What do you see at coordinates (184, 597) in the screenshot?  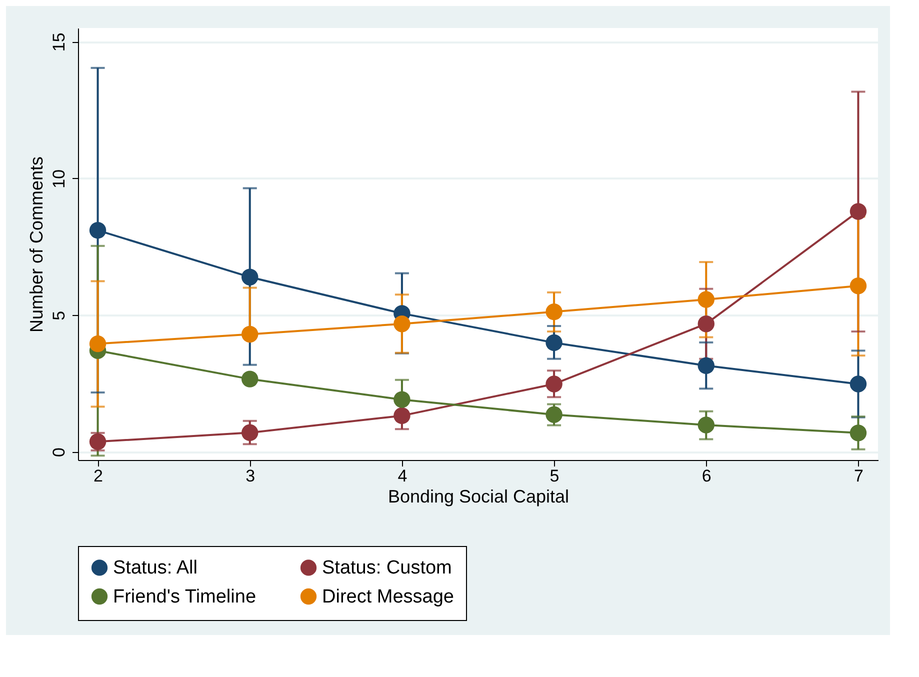 I see `legend-label: Friend's Timeline` at bounding box center [184, 597].